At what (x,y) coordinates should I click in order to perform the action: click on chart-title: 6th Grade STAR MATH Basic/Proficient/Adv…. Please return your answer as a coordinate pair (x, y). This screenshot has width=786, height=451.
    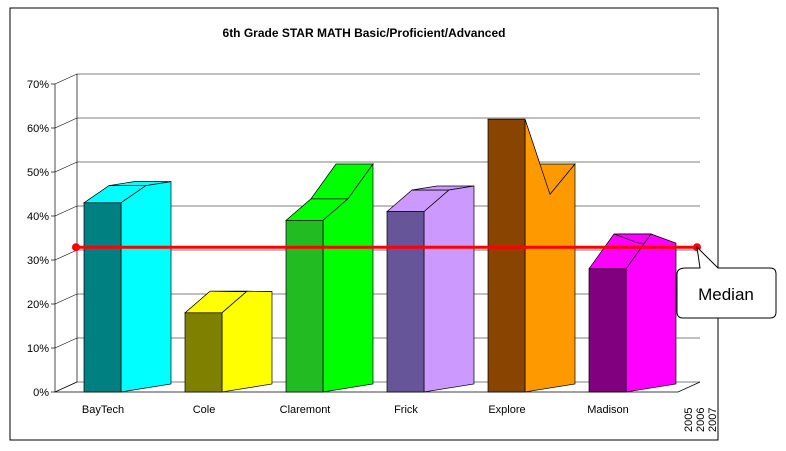
    Looking at the image, I should click on (364, 33).